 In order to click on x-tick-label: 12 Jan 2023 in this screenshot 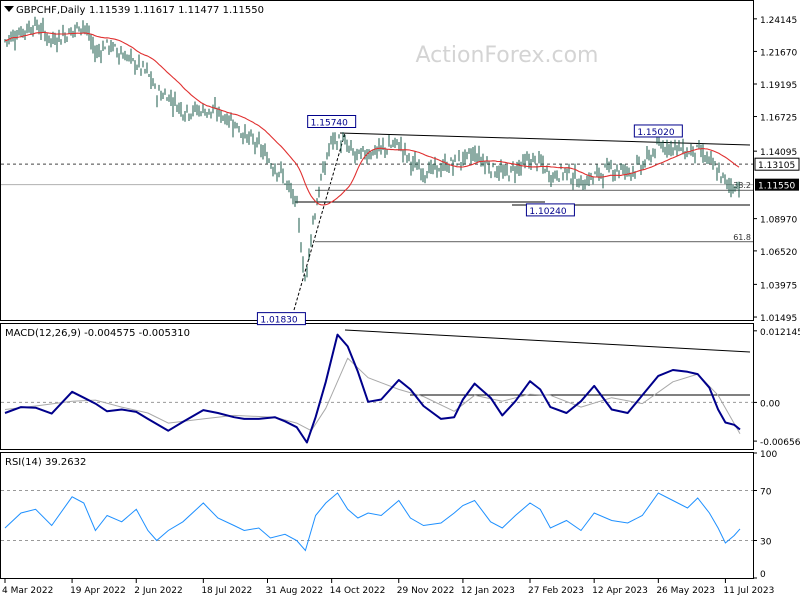, I will do `click(488, 591)`.